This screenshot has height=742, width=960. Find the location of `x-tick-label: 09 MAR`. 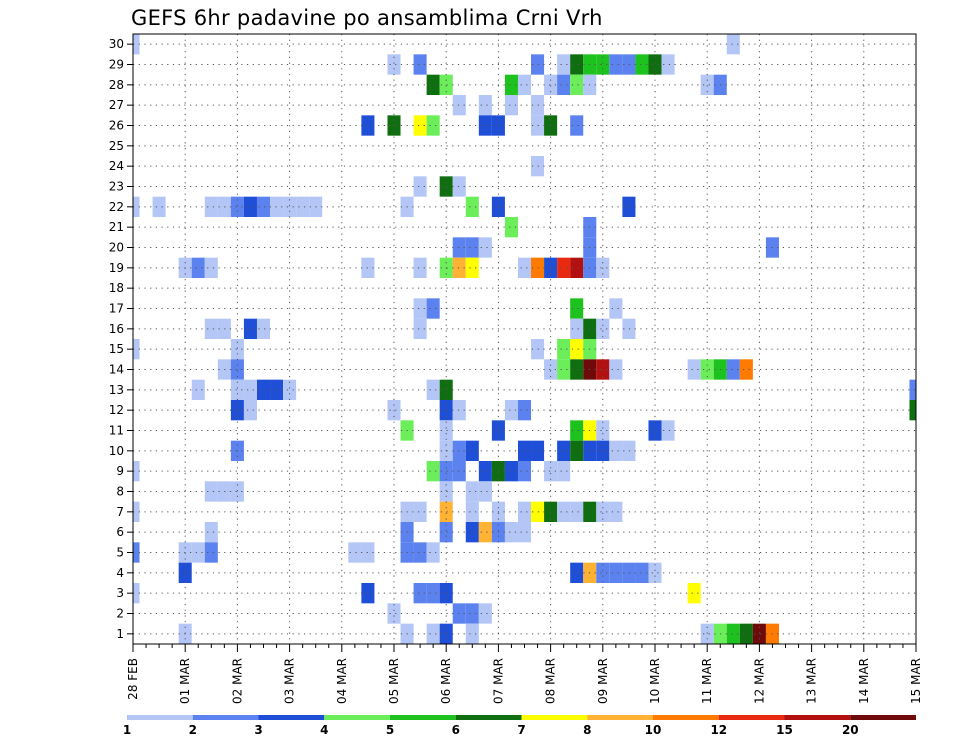

x-tick-label: 09 MAR is located at coordinates (603, 681).